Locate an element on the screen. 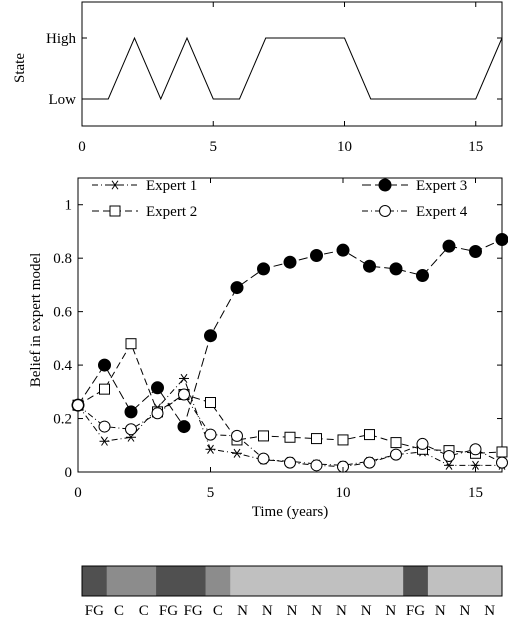  belief-xtick-label: 10 is located at coordinates (343, 493).